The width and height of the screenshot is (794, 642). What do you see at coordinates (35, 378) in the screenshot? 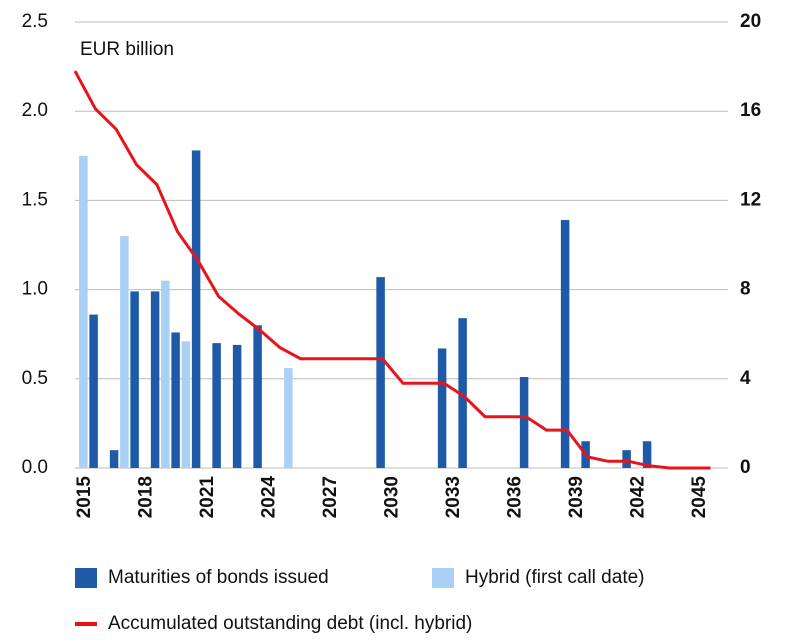
I see `y-tick-label: 0.5` at bounding box center [35, 378].